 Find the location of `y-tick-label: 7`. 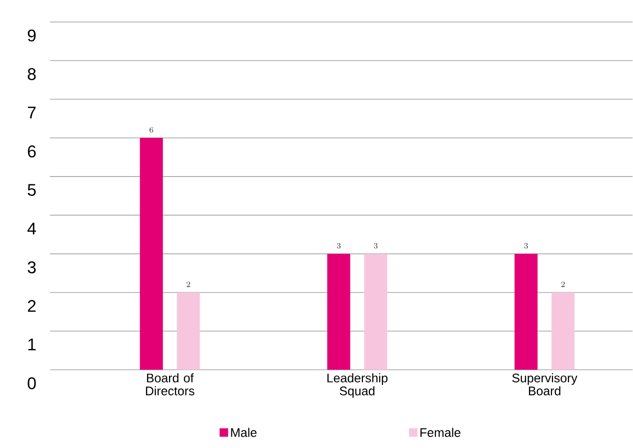

y-tick-label: 7 is located at coordinates (32, 112).